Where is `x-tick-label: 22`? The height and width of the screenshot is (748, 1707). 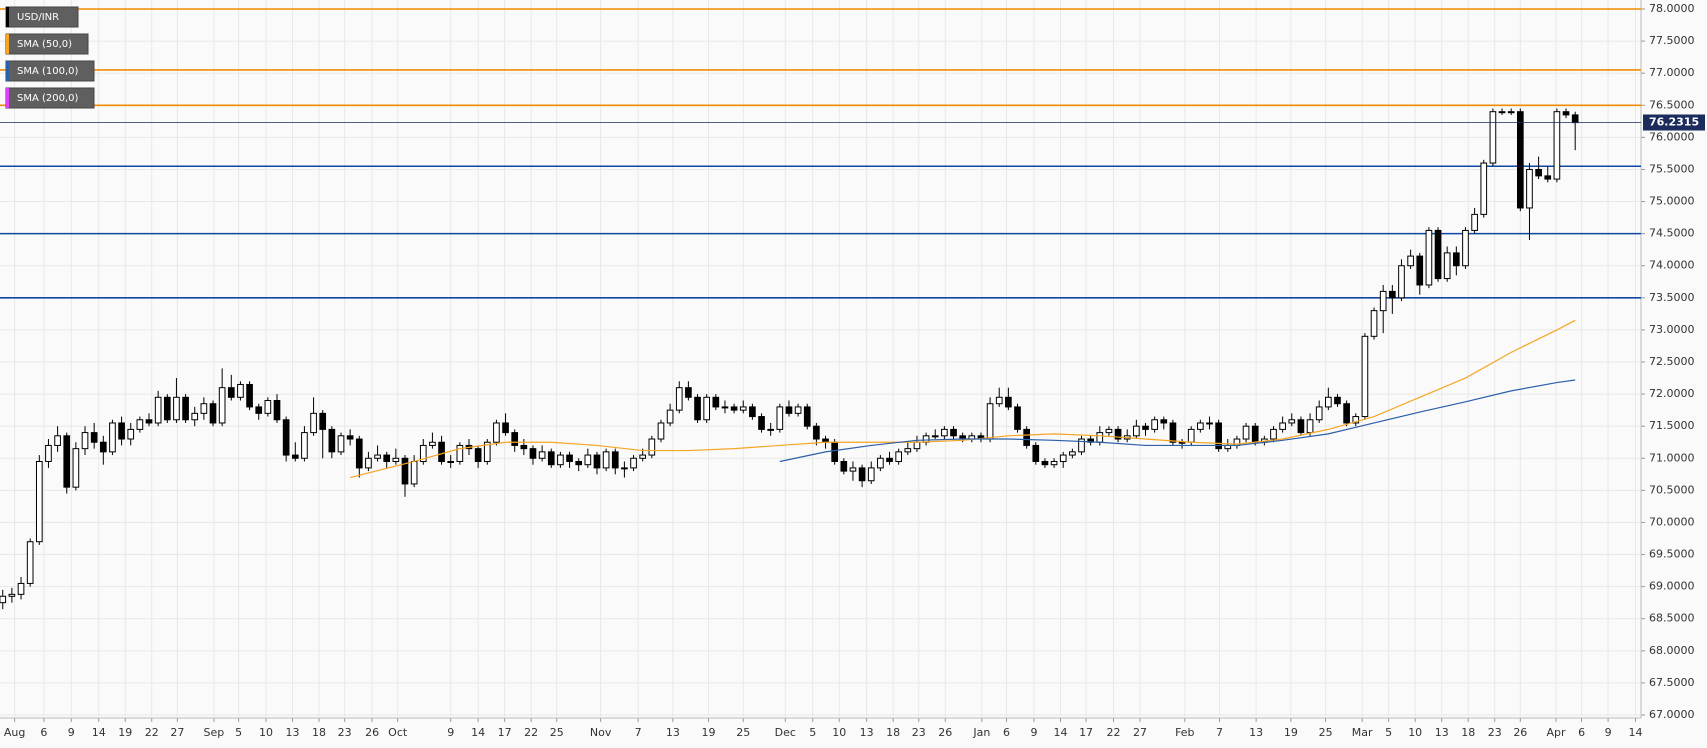 x-tick-label: 22 is located at coordinates (531, 732).